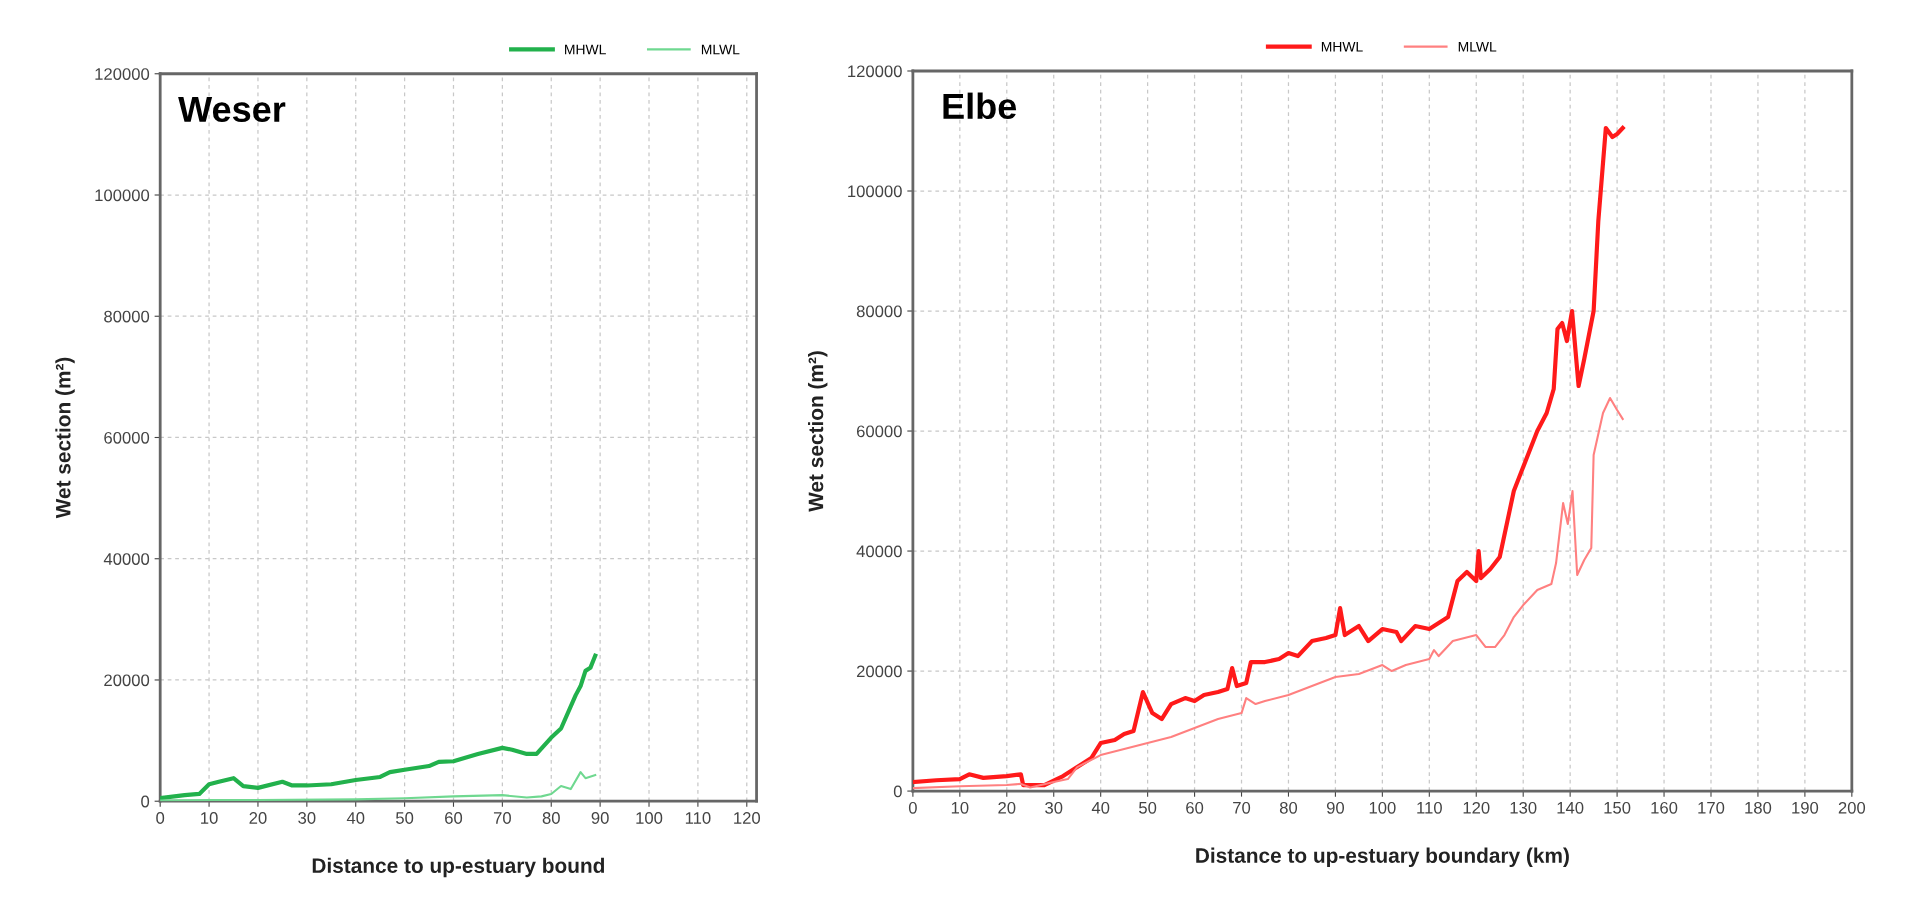  Describe the element at coordinates (1711, 807) in the screenshot. I see `x-tick-label: 170` at that location.